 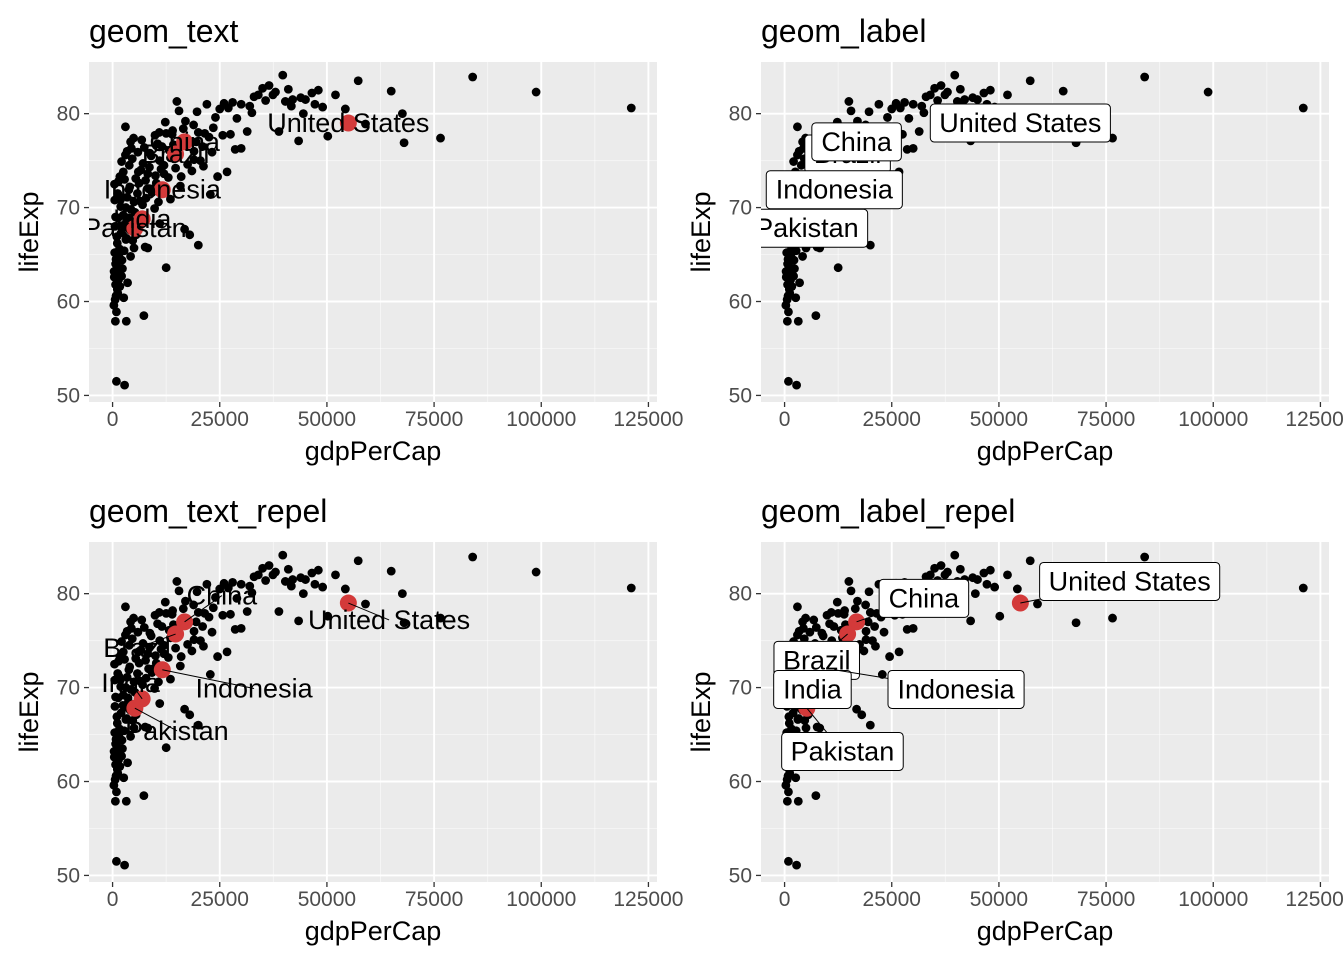 I want to click on y-tick-label: 70, so click(x=740, y=688).